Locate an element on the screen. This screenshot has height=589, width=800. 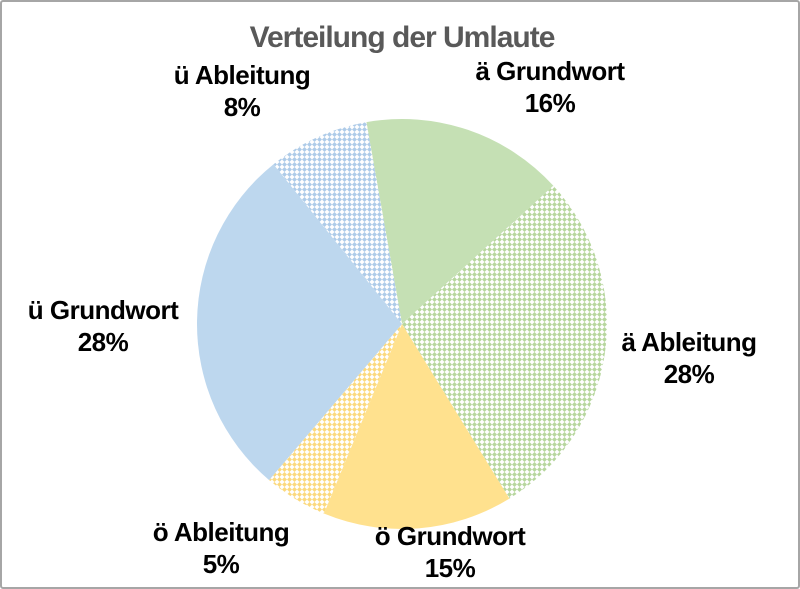
slice-name: ä Grundwort is located at coordinates (550, 71).